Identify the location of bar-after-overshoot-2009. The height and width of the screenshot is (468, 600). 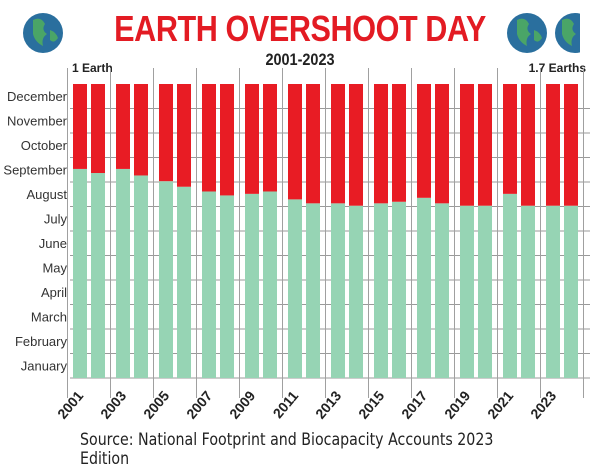
(252, 139).